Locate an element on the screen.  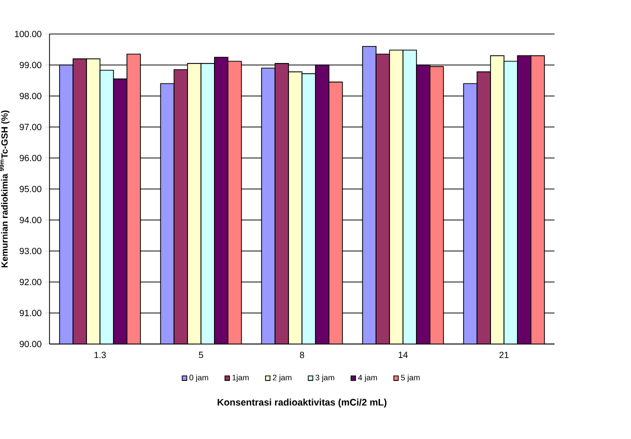
y-tick-label: 100.00 is located at coordinates (28, 34).